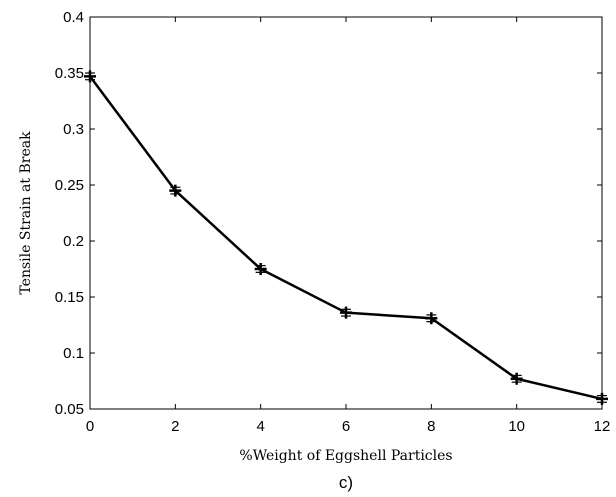 The image size is (616, 497). I want to click on x-tick-label: 8, so click(431, 426).